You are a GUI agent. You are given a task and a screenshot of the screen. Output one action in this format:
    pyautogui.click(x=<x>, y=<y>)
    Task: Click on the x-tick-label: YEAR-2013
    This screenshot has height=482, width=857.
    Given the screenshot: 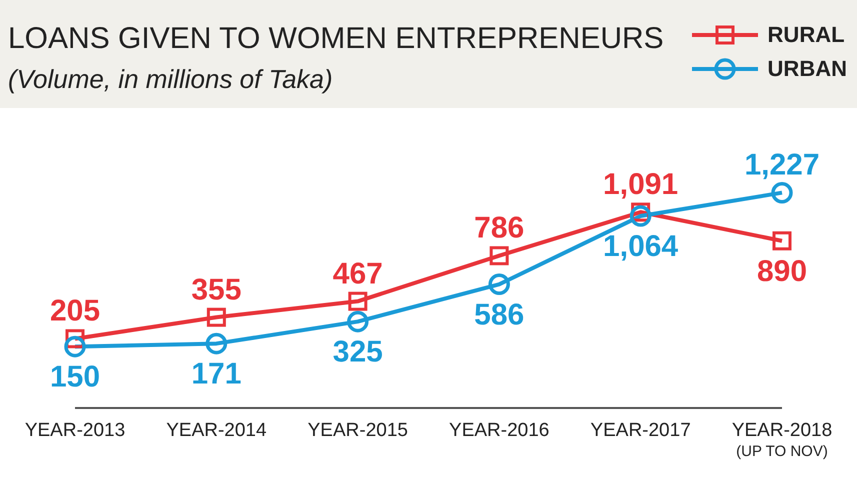 What is the action you would take?
    pyautogui.click(x=75, y=430)
    